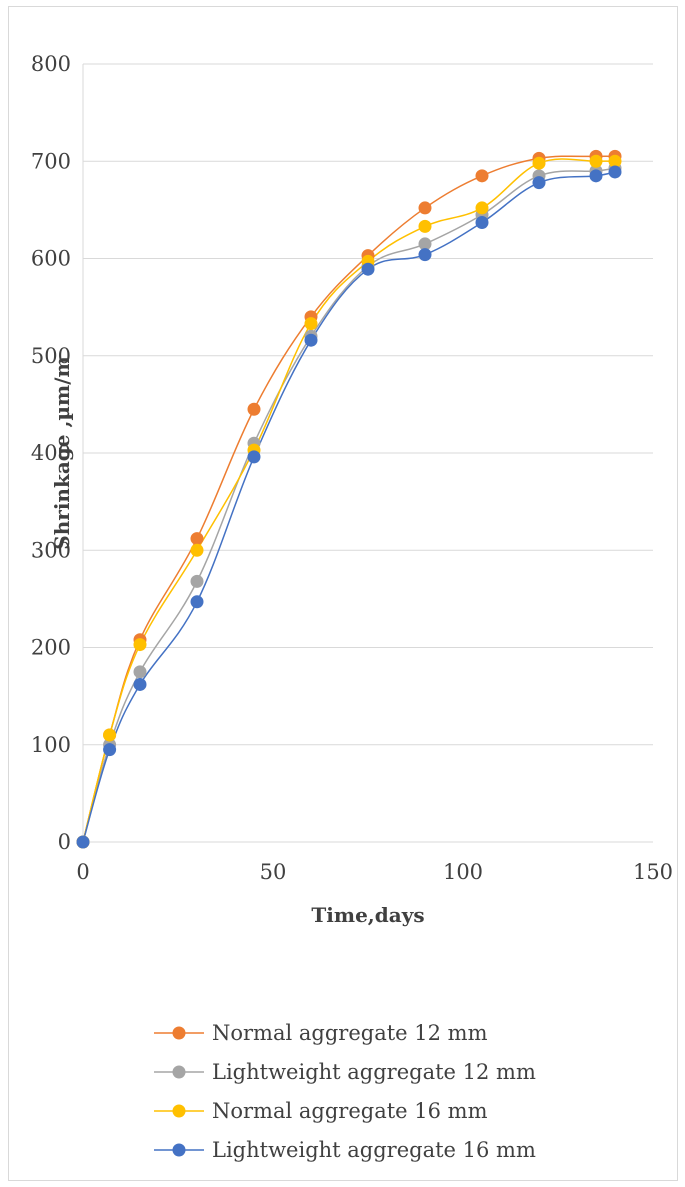 This screenshot has height=1187, width=685. Describe the element at coordinates (367, 915) in the screenshot. I see `x-axis-title: Time,days` at that location.